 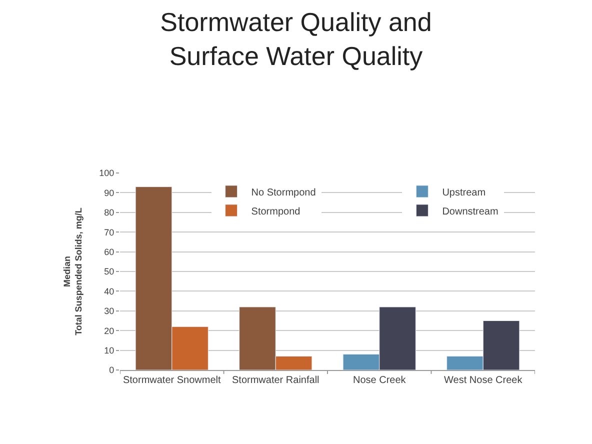 What do you see at coordinates (109, 331) in the screenshot?
I see `y-tick-label: 20` at bounding box center [109, 331].